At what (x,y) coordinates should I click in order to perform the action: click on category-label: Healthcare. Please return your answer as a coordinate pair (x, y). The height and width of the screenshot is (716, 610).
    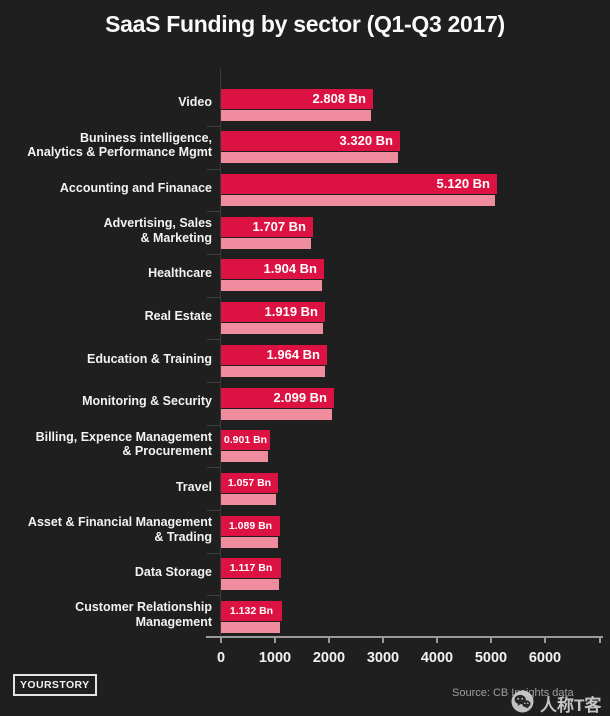
    Looking at the image, I should click on (108, 273).